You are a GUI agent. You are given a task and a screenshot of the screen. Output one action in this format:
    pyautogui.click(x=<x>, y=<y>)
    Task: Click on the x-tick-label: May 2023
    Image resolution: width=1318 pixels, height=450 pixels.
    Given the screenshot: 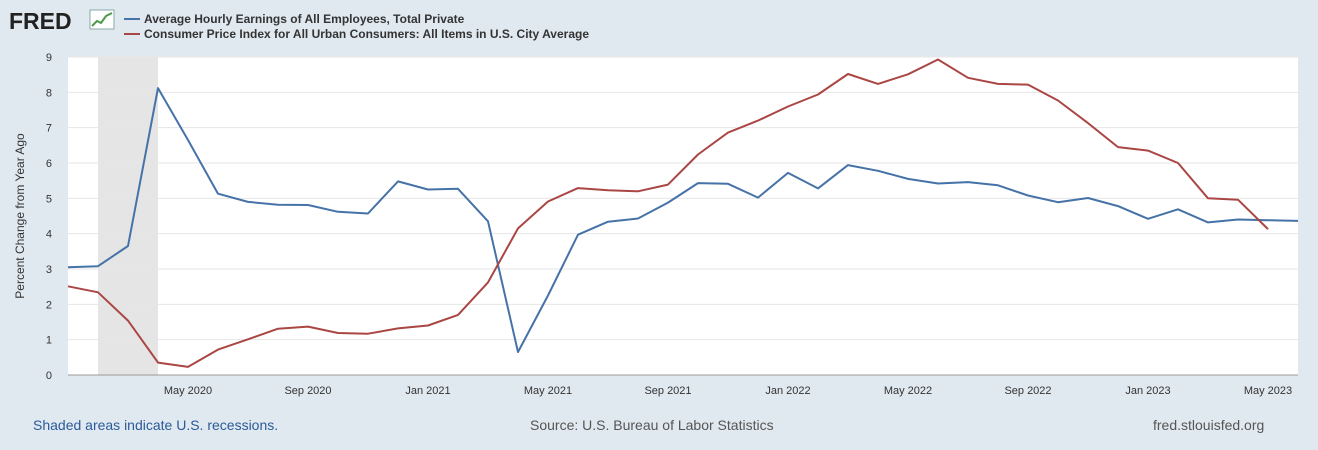 What is the action you would take?
    pyautogui.click(x=1268, y=391)
    